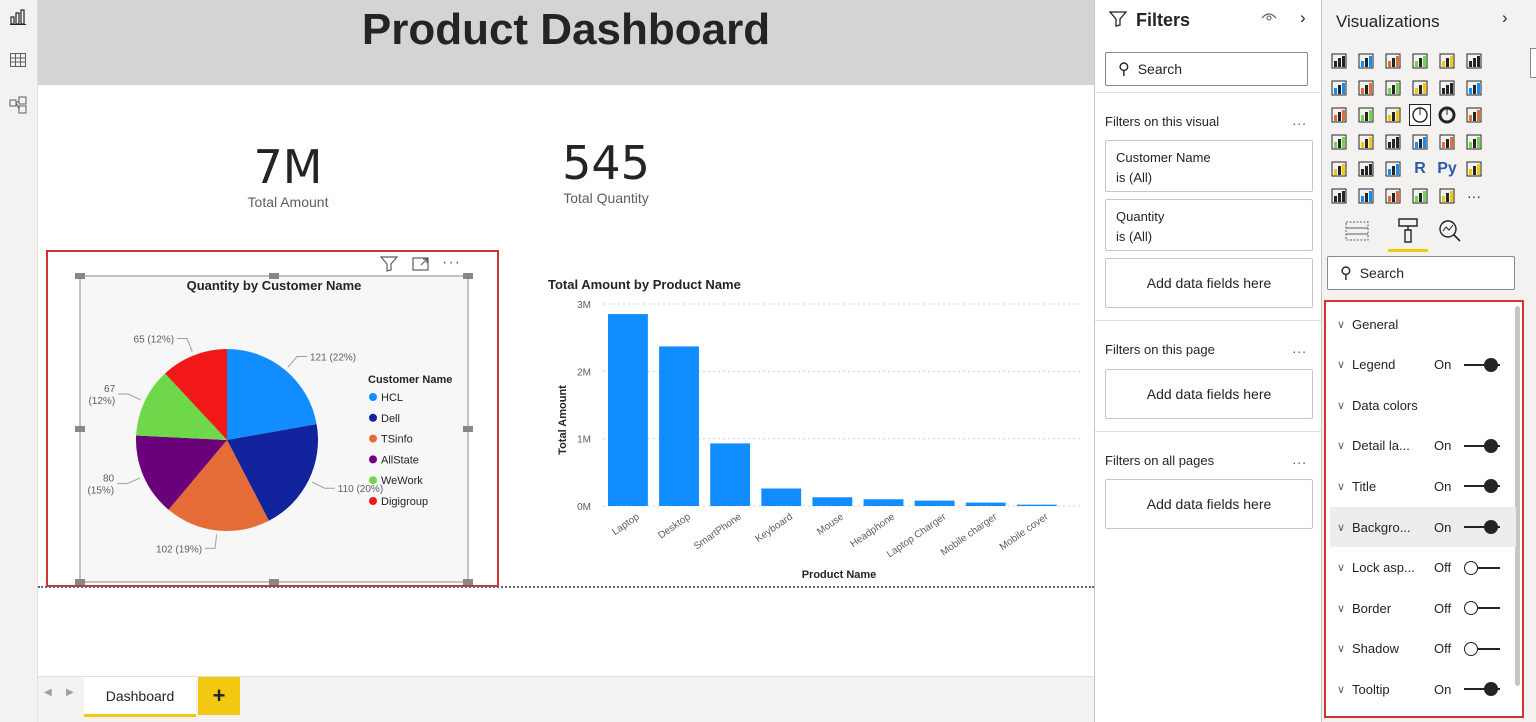 The height and width of the screenshot is (722, 1536). Describe the element at coordinates (1423, 405) in the screenshot. I see `format-card-data-colors: ∨ Data colors` at that location.